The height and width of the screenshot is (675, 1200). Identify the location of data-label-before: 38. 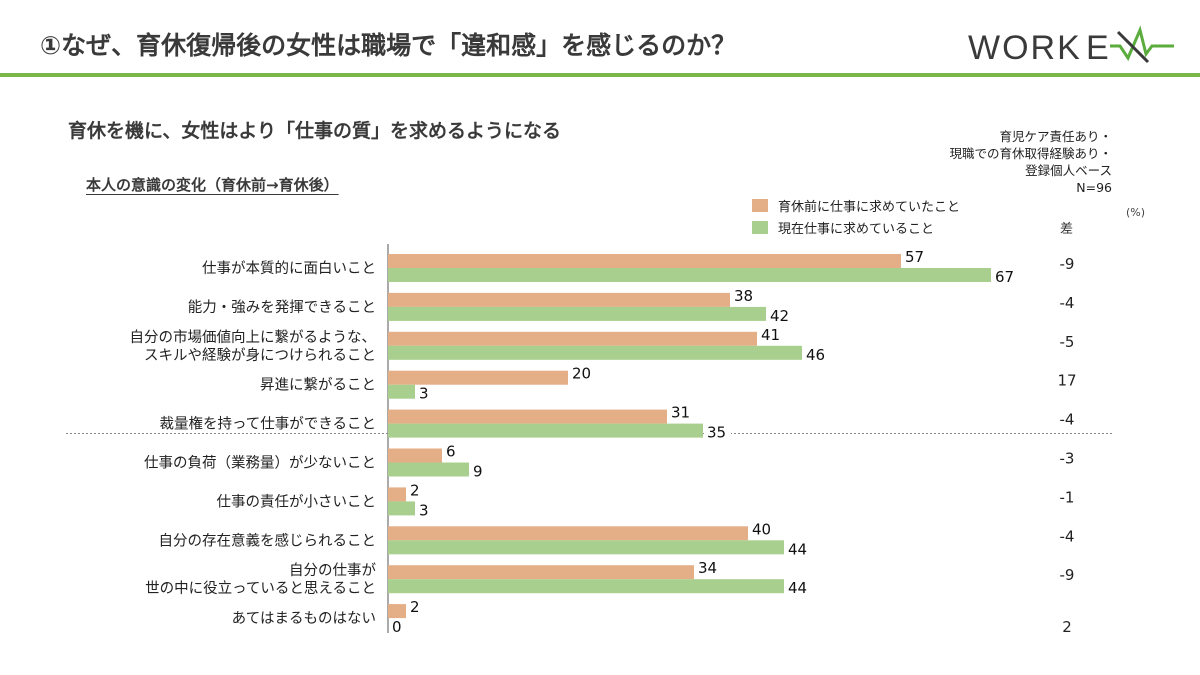
(743, 296).